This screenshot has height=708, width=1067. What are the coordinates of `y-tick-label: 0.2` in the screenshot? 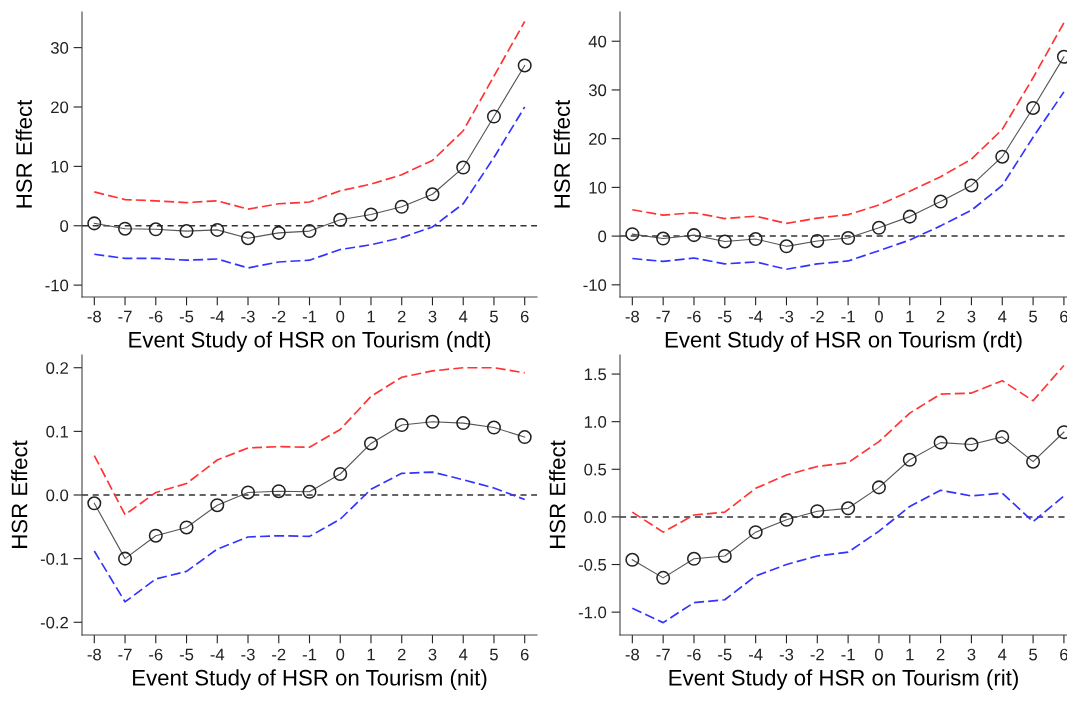 It's located at (57, 368).